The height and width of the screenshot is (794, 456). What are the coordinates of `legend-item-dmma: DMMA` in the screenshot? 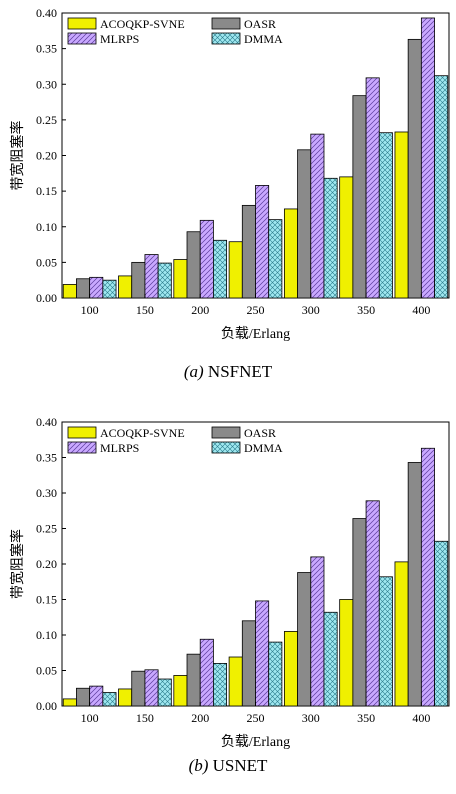 It's located at (247, 448).